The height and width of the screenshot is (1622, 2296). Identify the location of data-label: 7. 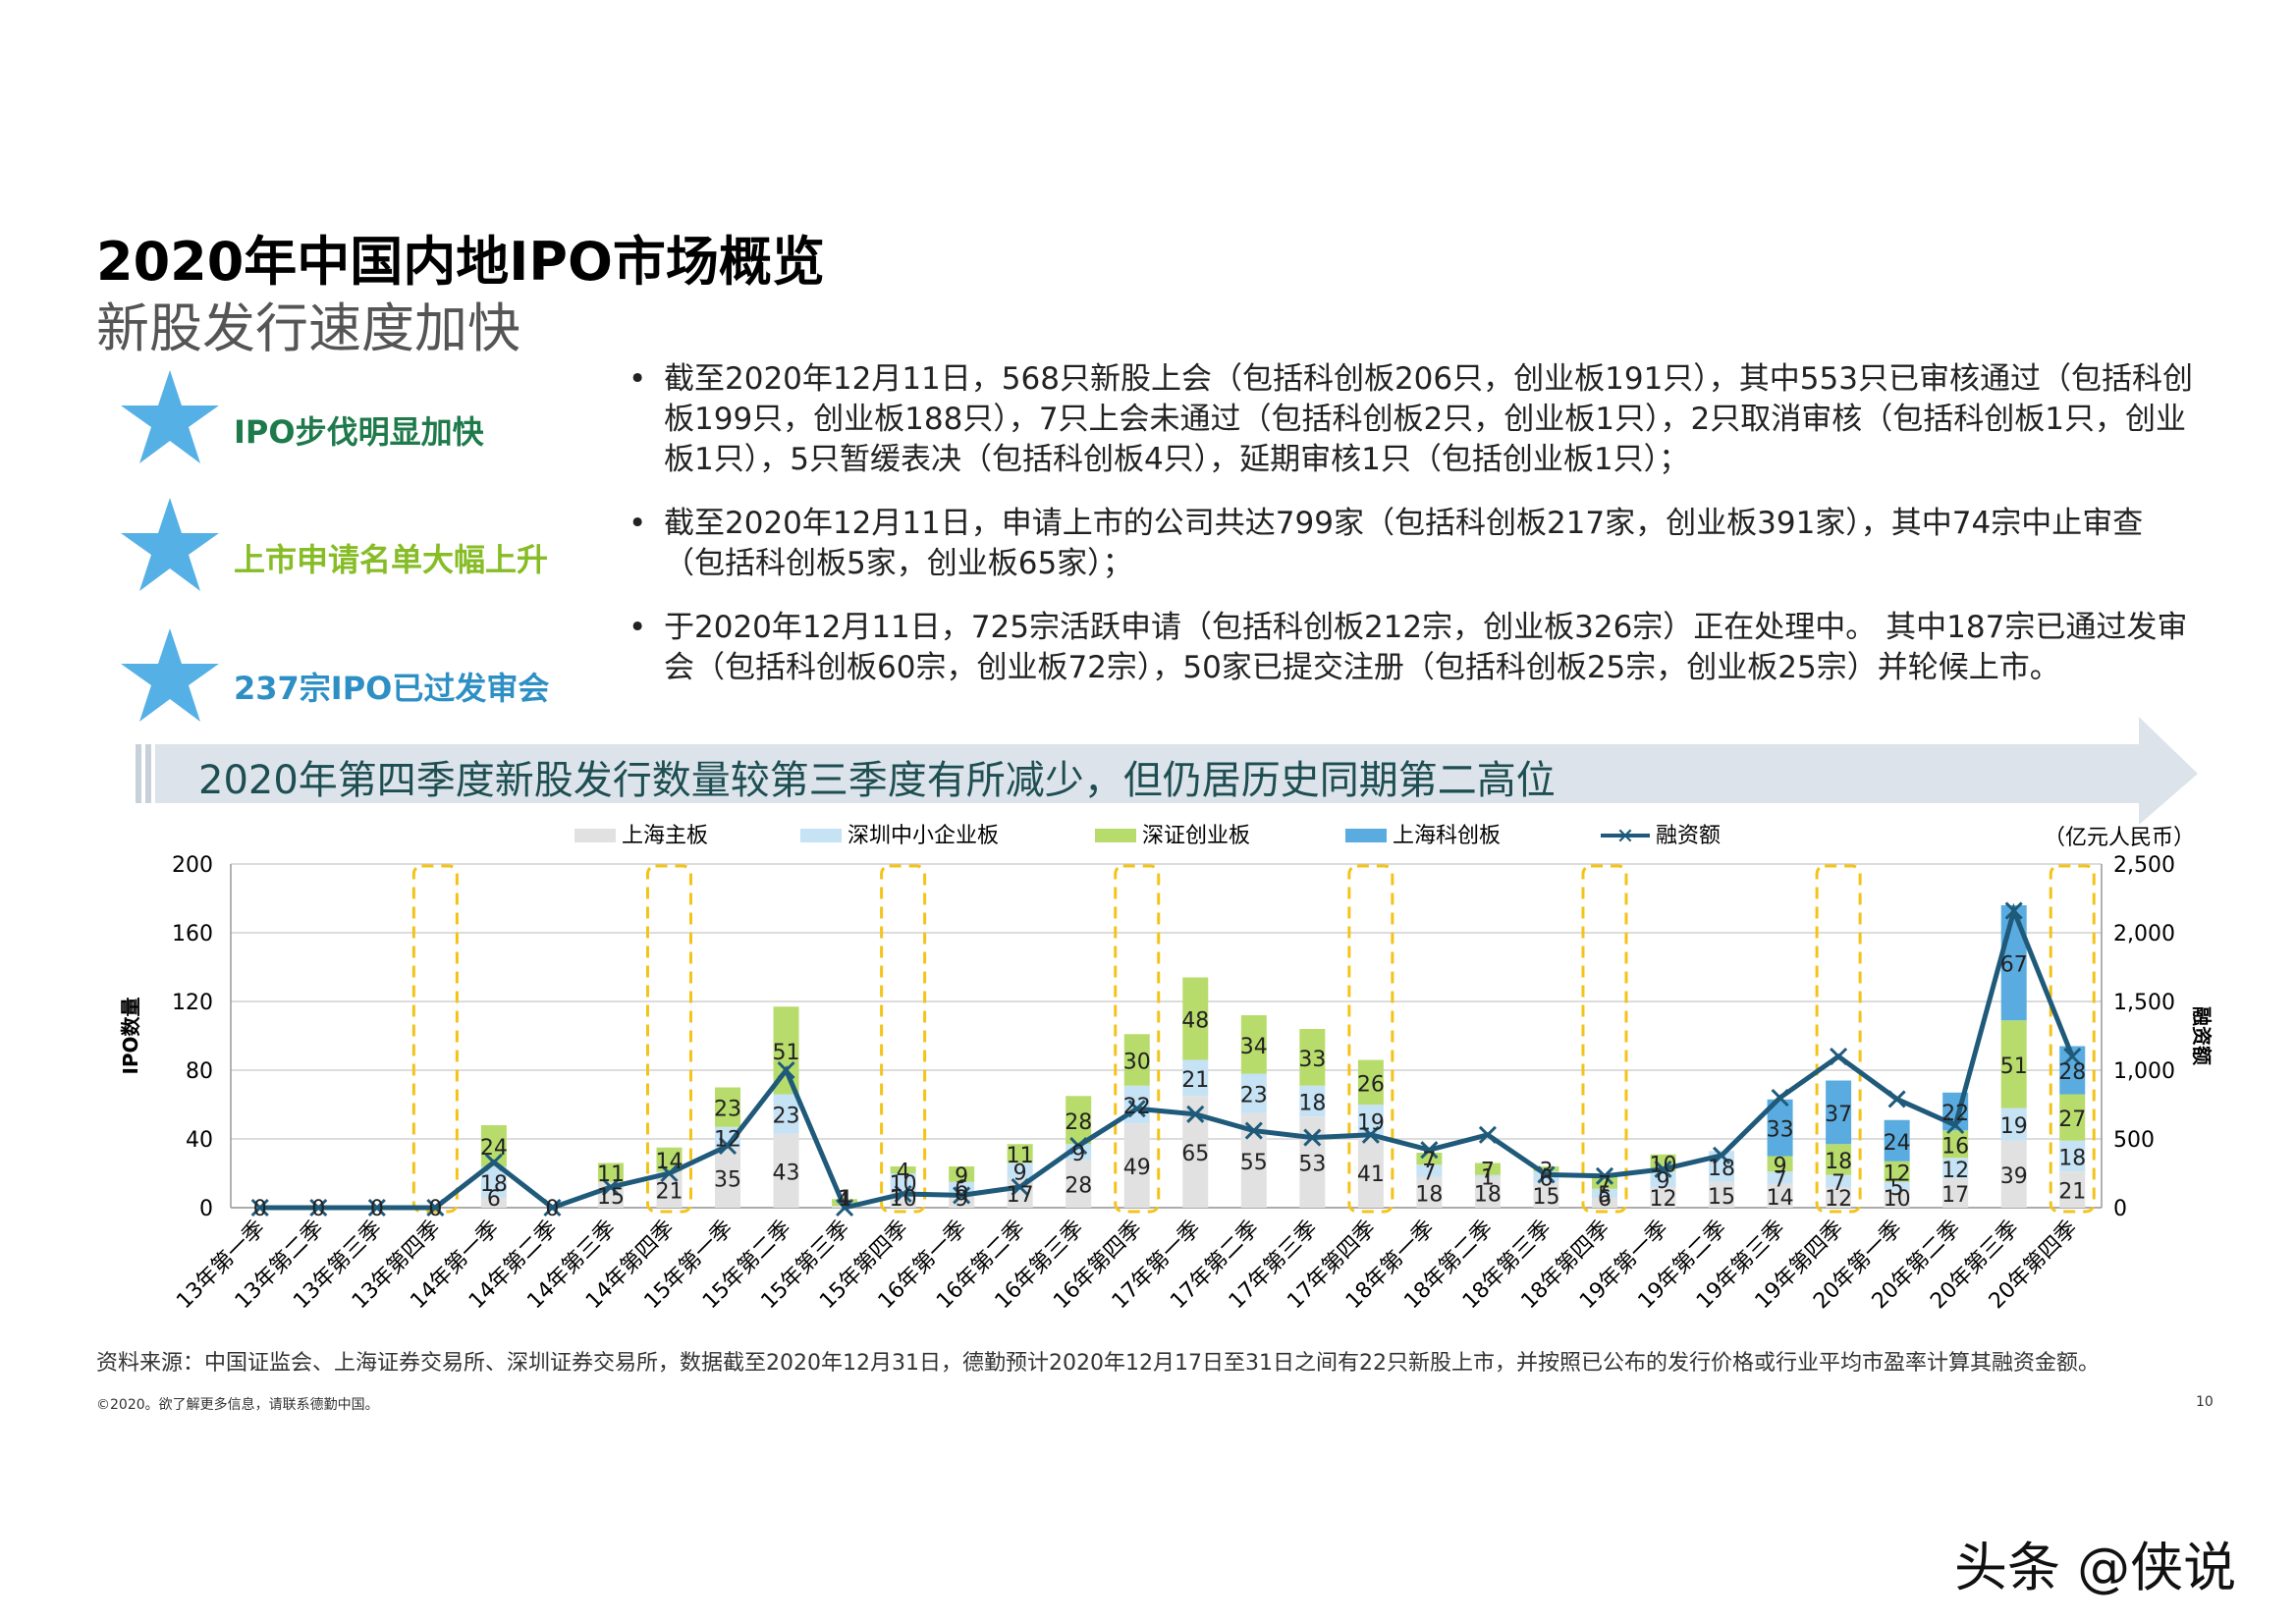
(1429, 1173).